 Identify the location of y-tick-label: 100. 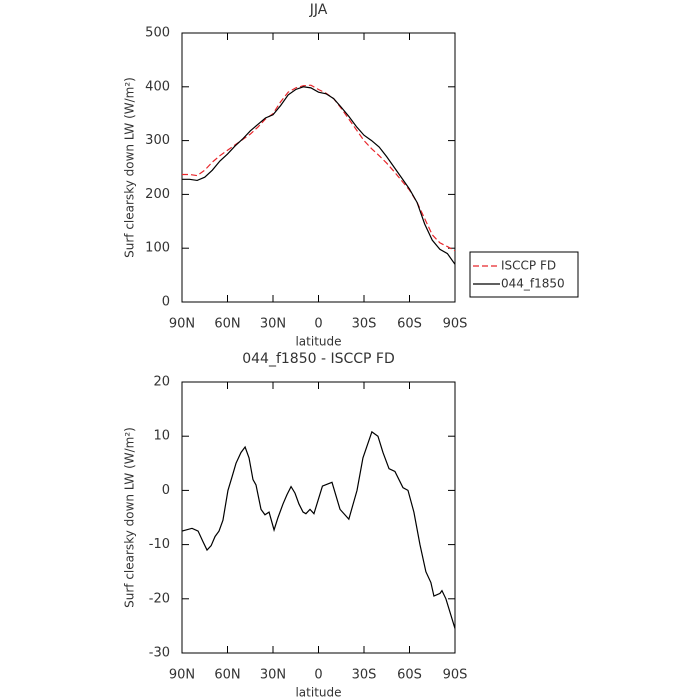
(157, 248).